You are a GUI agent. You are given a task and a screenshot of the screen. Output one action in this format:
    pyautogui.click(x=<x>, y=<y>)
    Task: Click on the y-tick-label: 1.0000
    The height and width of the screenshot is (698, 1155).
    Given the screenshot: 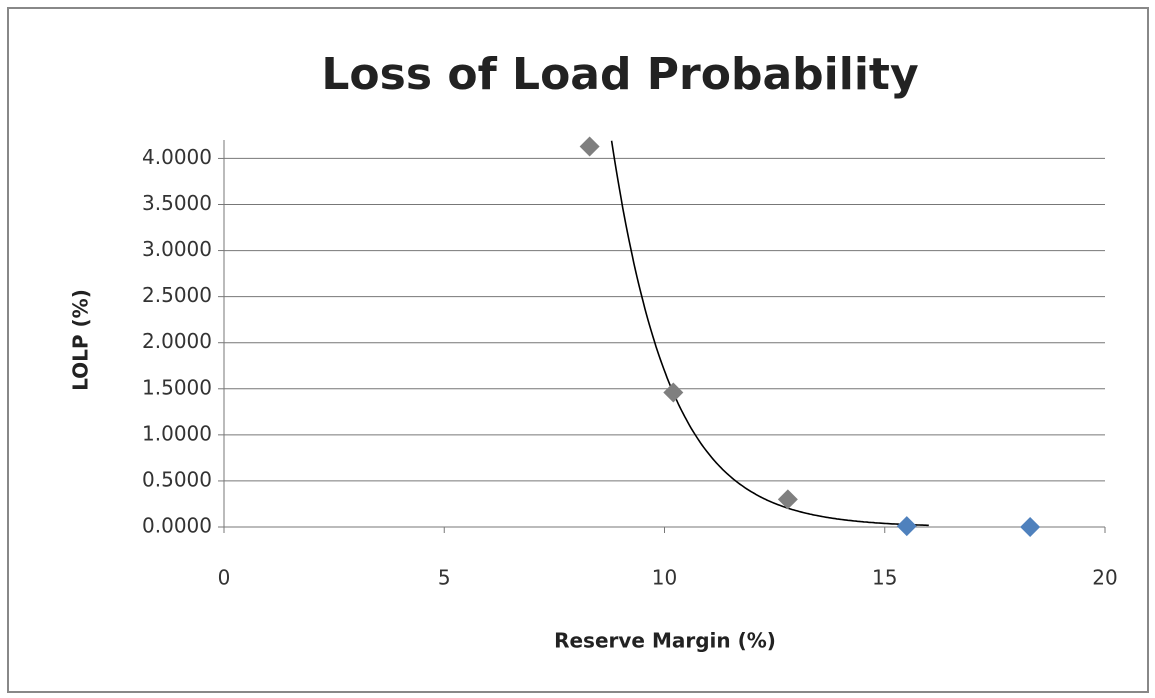 What is the action you would take?
    pyautogui.click(x=177, y=433)
    